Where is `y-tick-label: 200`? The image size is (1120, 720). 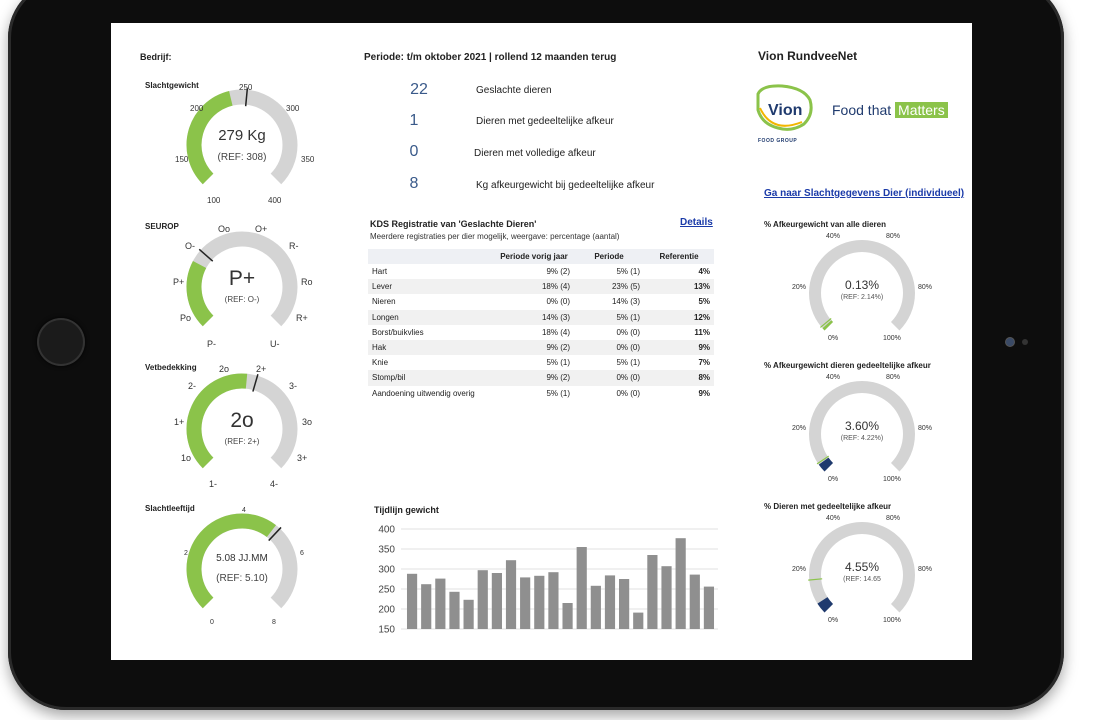
y-tick-label: 200 is located at coordinates (386, 610).